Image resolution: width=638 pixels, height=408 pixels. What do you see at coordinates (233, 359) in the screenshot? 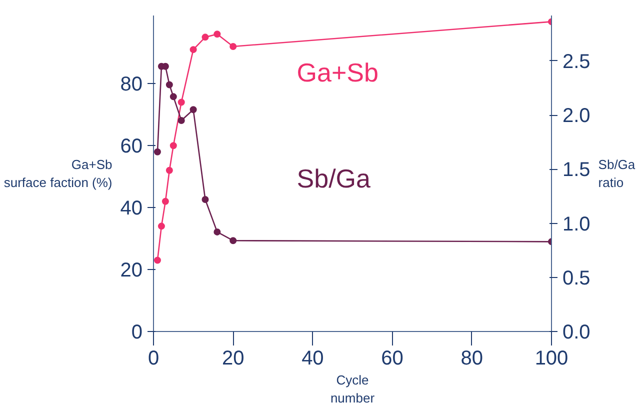
I see `x-tick-label: 20` at bounding box center [233, 359].